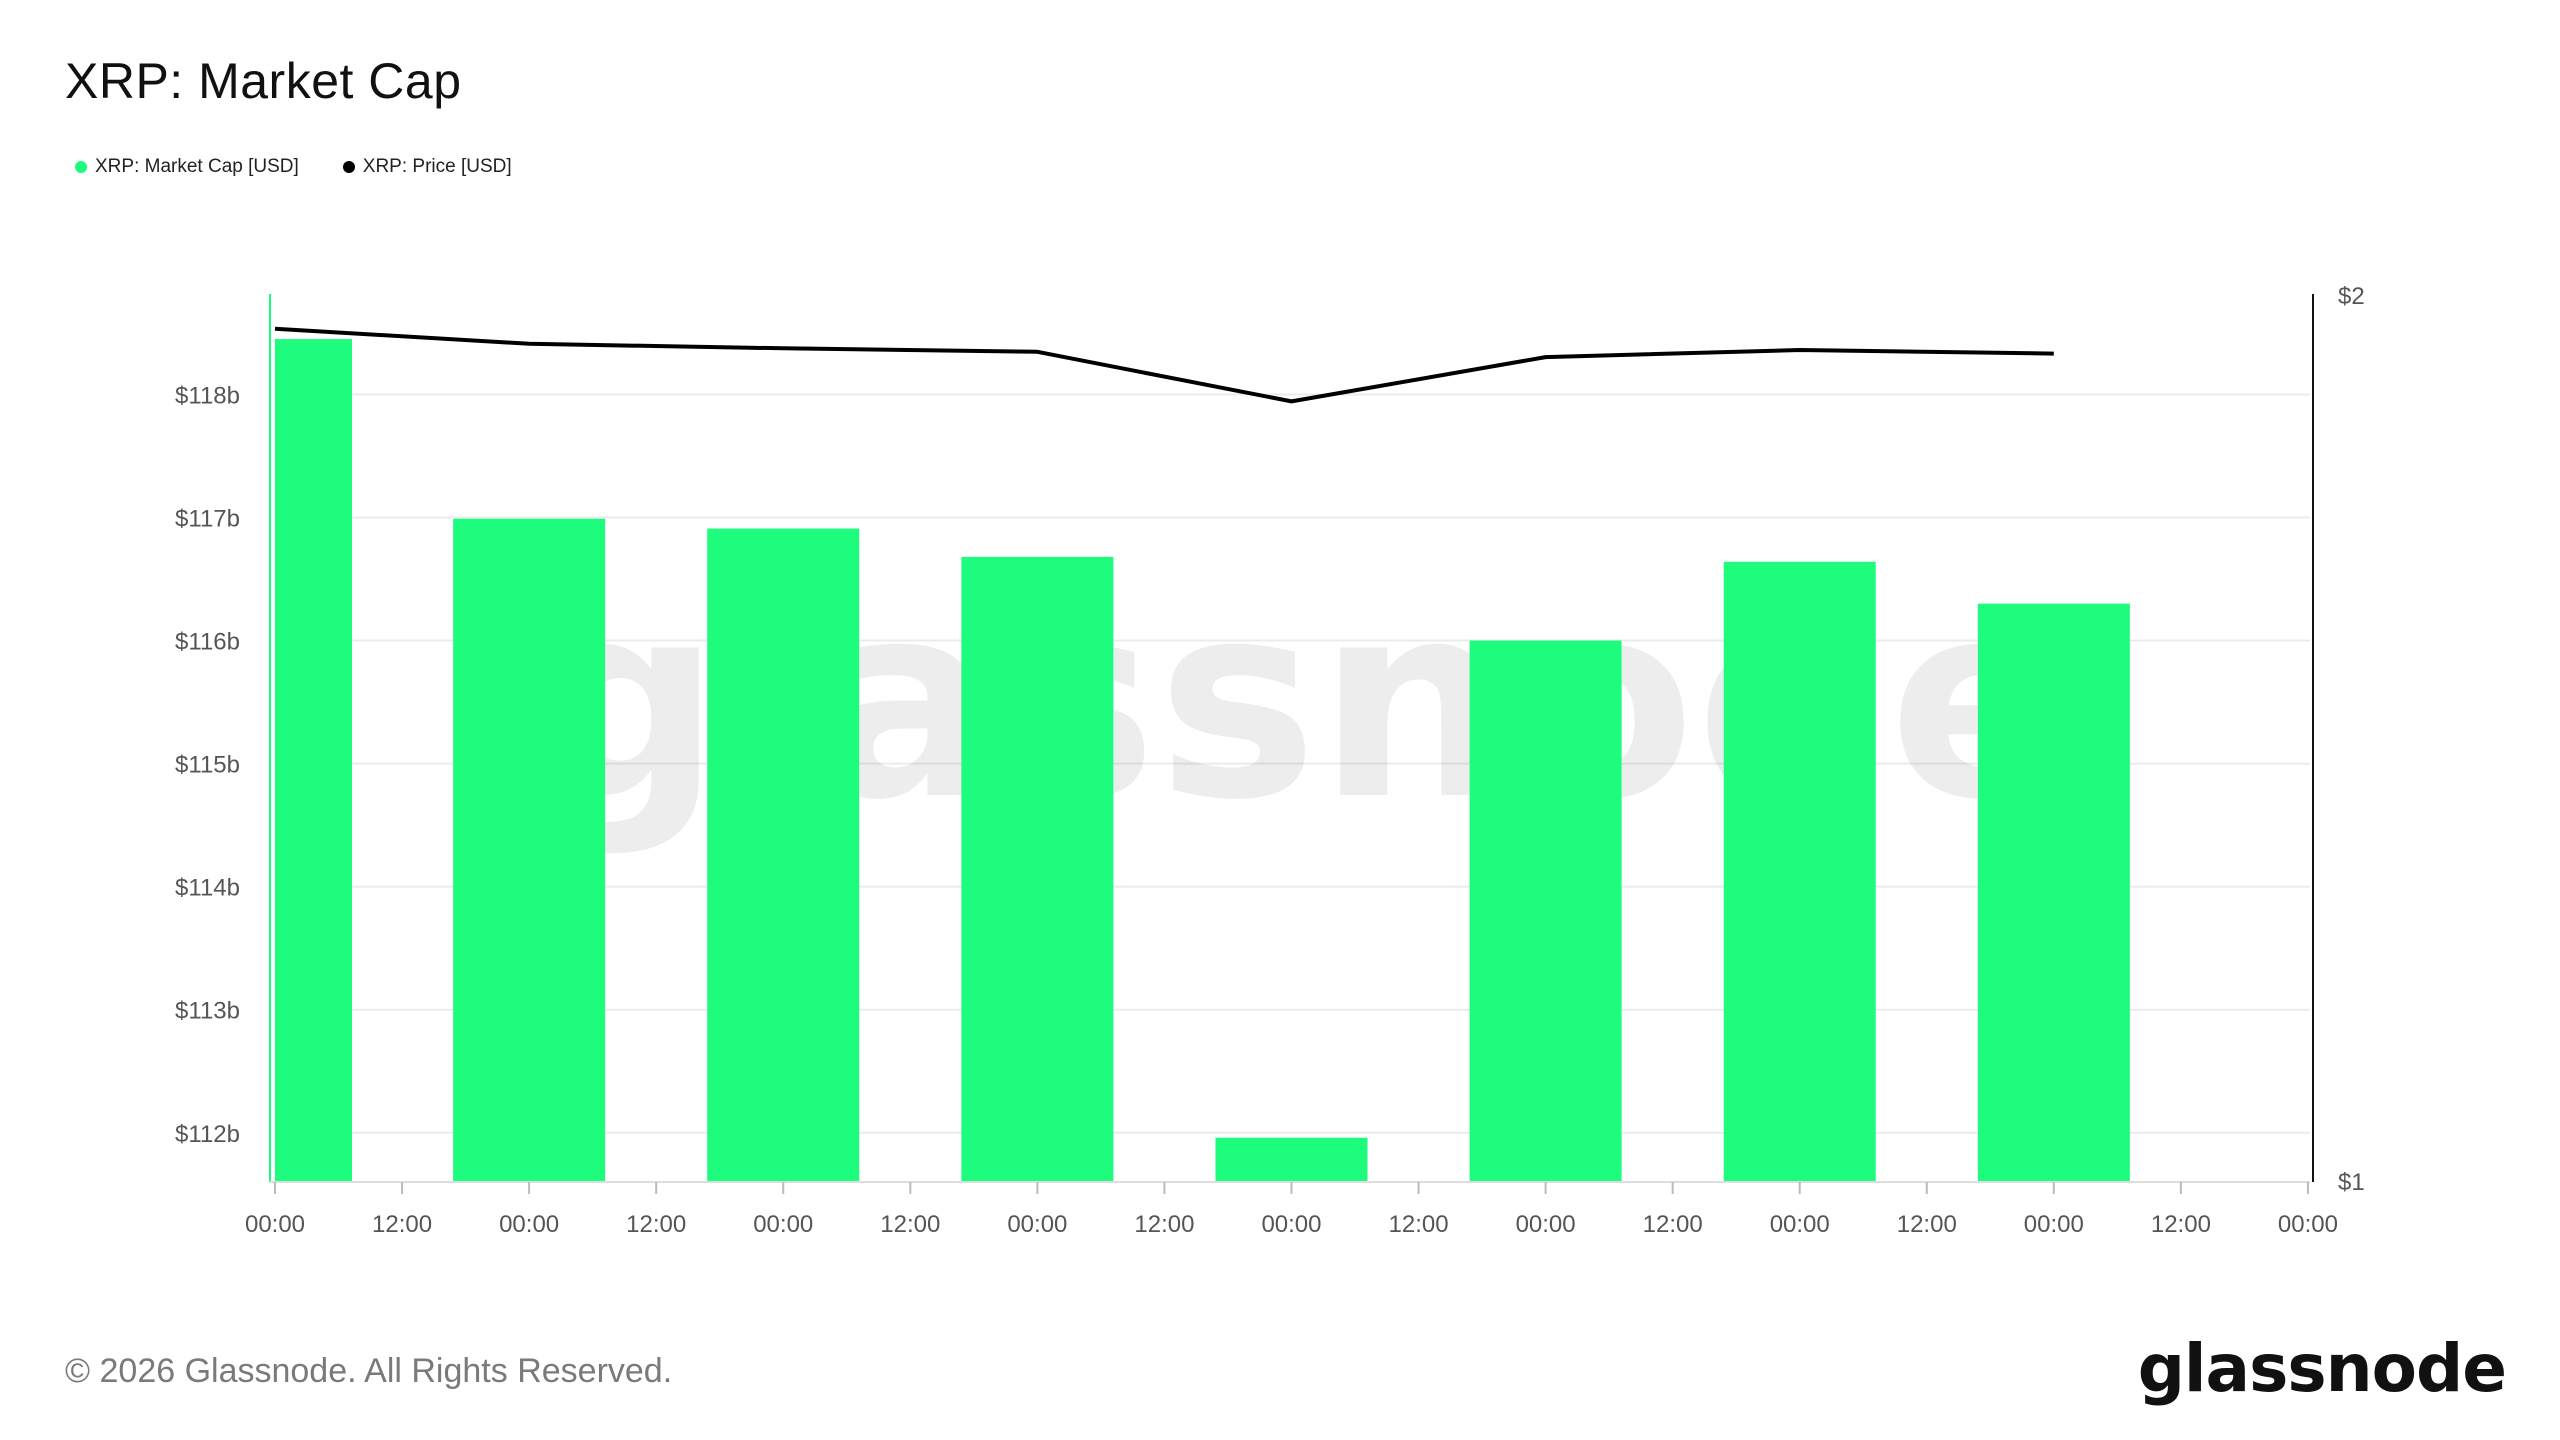  I want to click on legend-dot-price, so click(348, 167).